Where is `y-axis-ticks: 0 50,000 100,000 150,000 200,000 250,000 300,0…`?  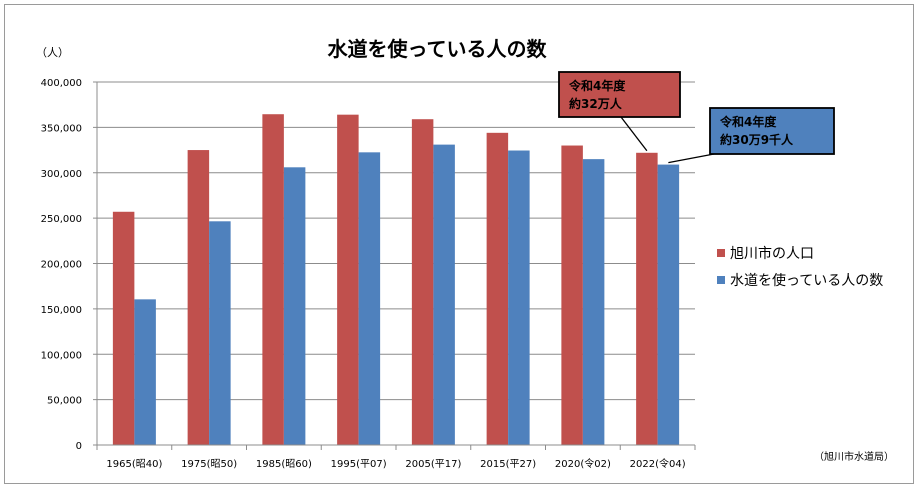
y-axis-ticks: 0 50,000 100,000 150,000 200,000 250,000 300,0… is located at coordinates (69, 265).